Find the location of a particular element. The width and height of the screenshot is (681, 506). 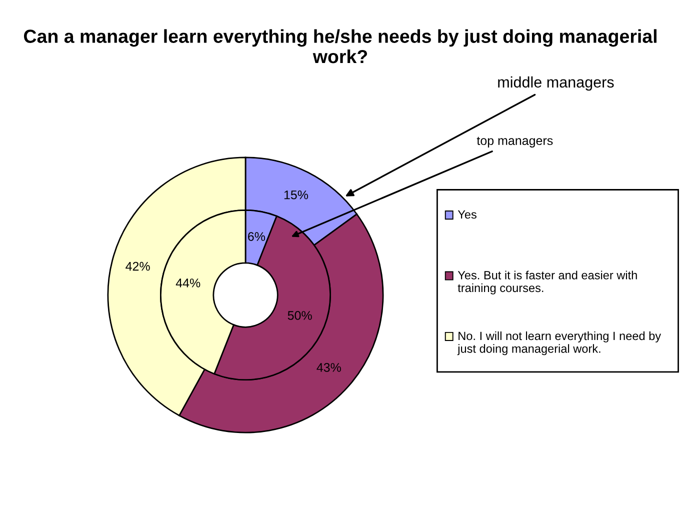

legend-label: No. I will not learn everything I need by just doing managerial work. is located at coordinates (559, 343).